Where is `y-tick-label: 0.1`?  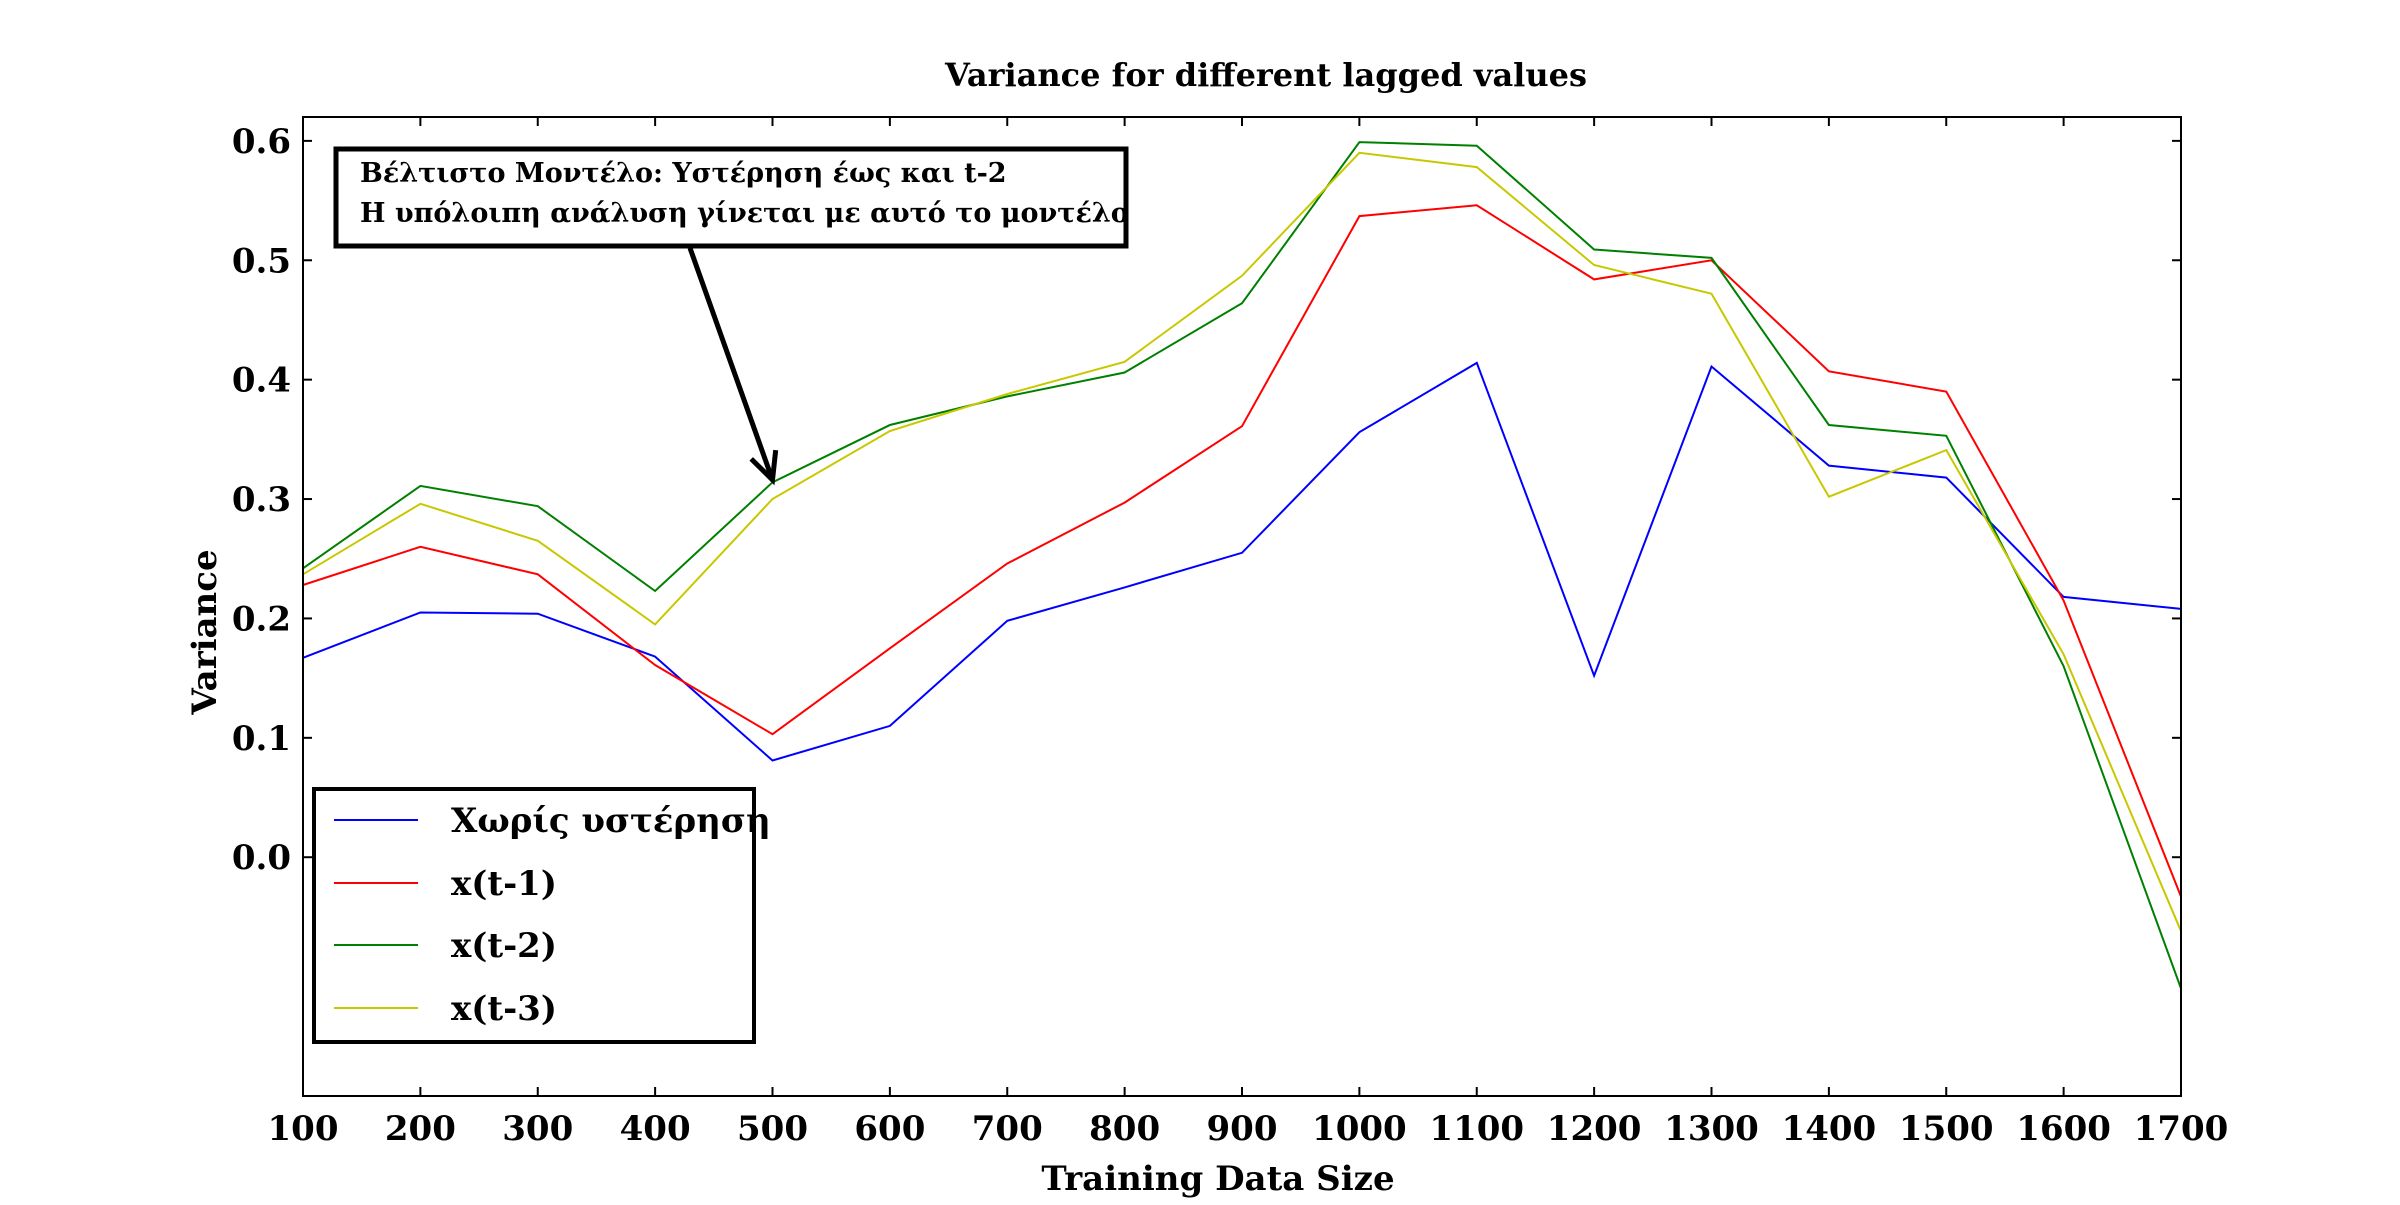
y-tick-label: 0.1 is located at coordinates (261, 739).